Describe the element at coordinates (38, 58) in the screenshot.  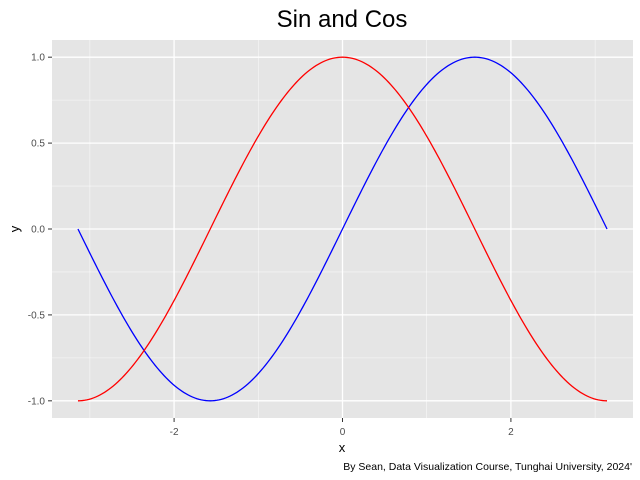
I see `y-tick-label: 1.0` at that location.